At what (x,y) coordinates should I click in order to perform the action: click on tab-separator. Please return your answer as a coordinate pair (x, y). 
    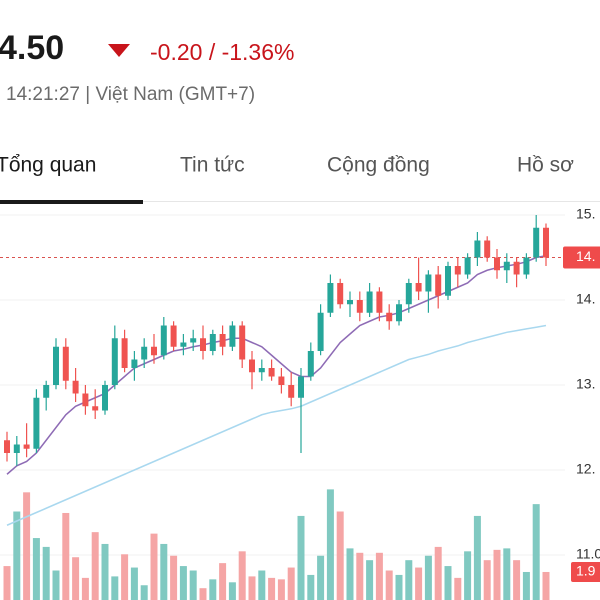
    Looking at the image, I should click on (300, 201).